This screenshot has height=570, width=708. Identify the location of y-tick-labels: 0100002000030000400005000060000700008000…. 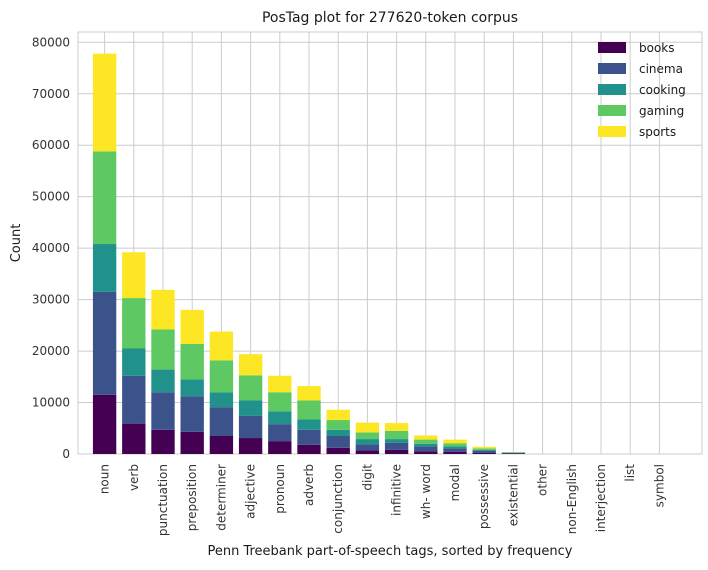
(51, 248).